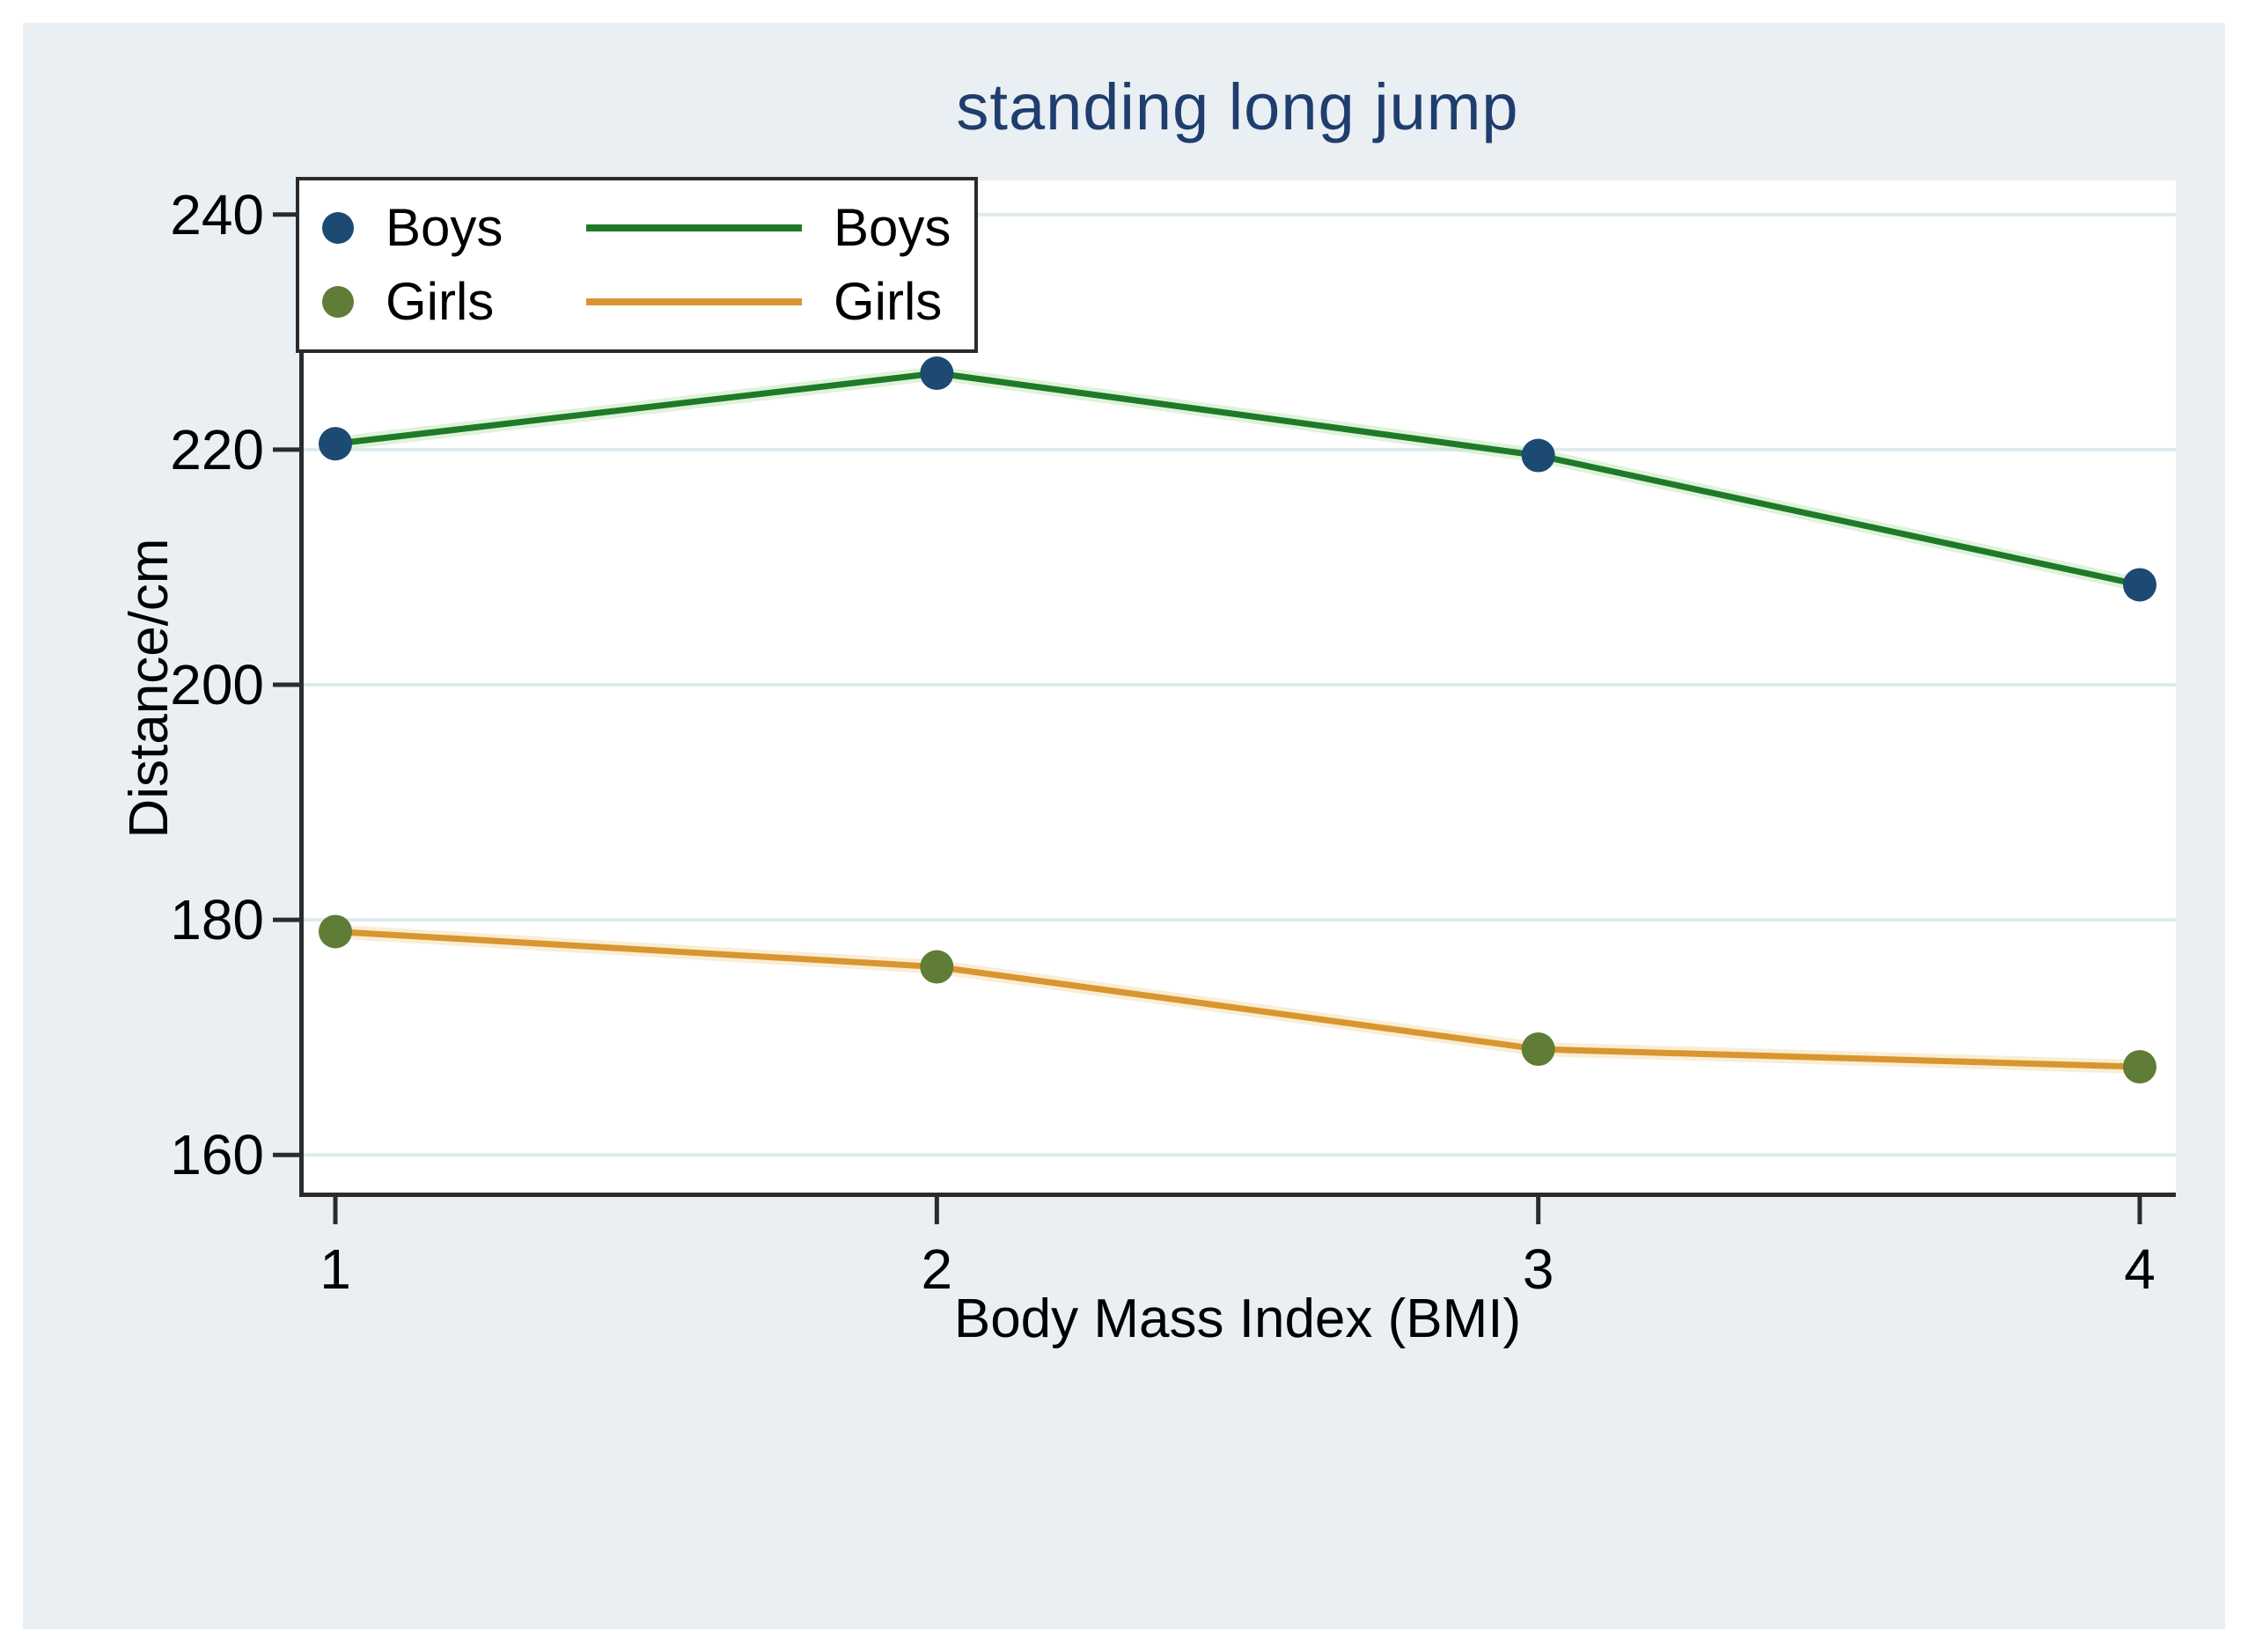 The width and height of the screenshot is (2248, 1652). What do you see at coordinates (1538, 1269) in the screenshot?
I see `x-tick-label-3: 3` at bounding box center [1538, 1269].